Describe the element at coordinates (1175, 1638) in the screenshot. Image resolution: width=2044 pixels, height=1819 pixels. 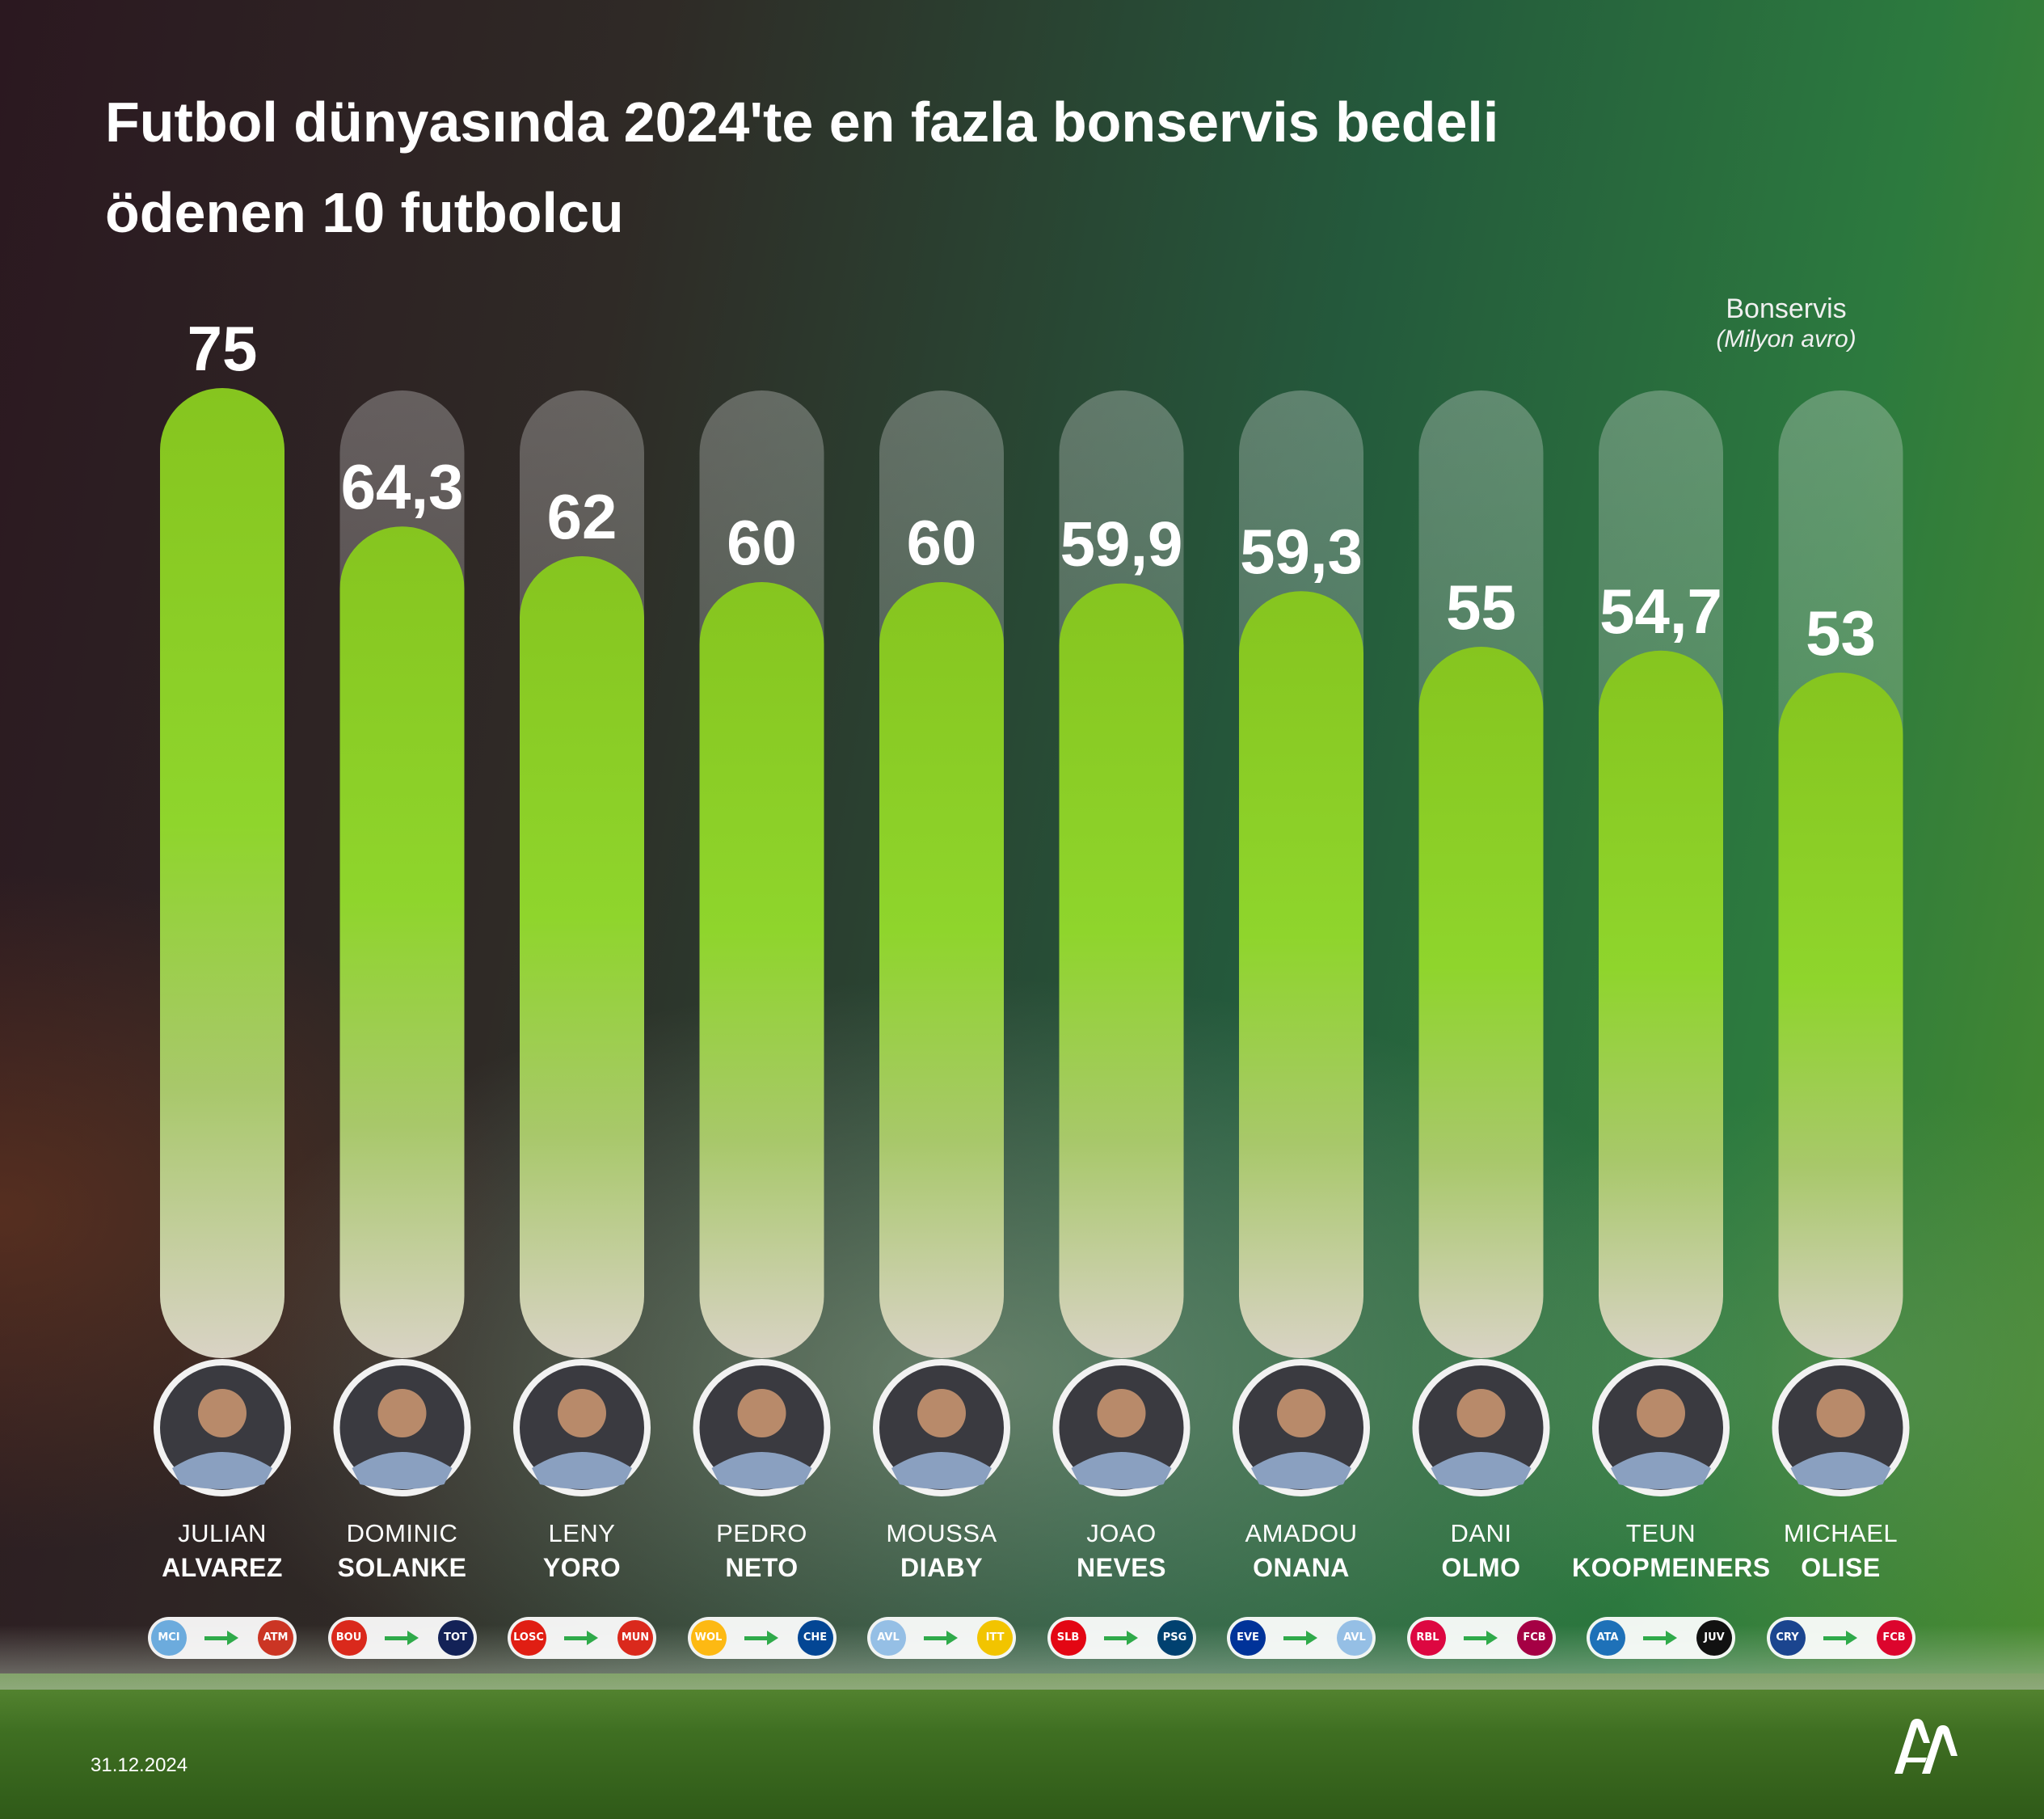
I see `to-club-icon: PSG` at that location.